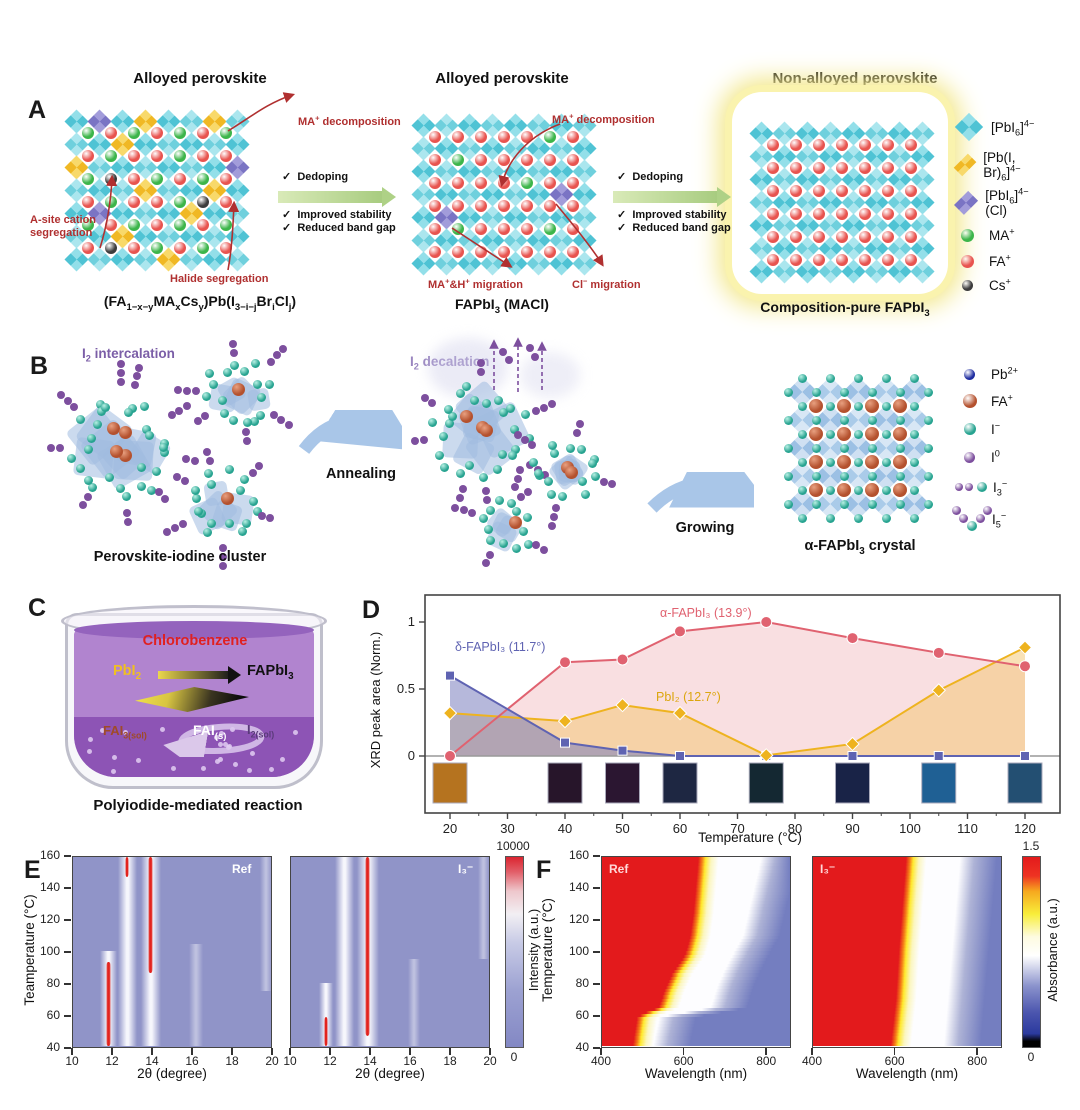 The width and height of the screenshot is (1080, 1110). Describe the element at coordinates (1007, 202) in the screenshot. I see `legend-label: [PbI6]4− (Cl)` at that location.